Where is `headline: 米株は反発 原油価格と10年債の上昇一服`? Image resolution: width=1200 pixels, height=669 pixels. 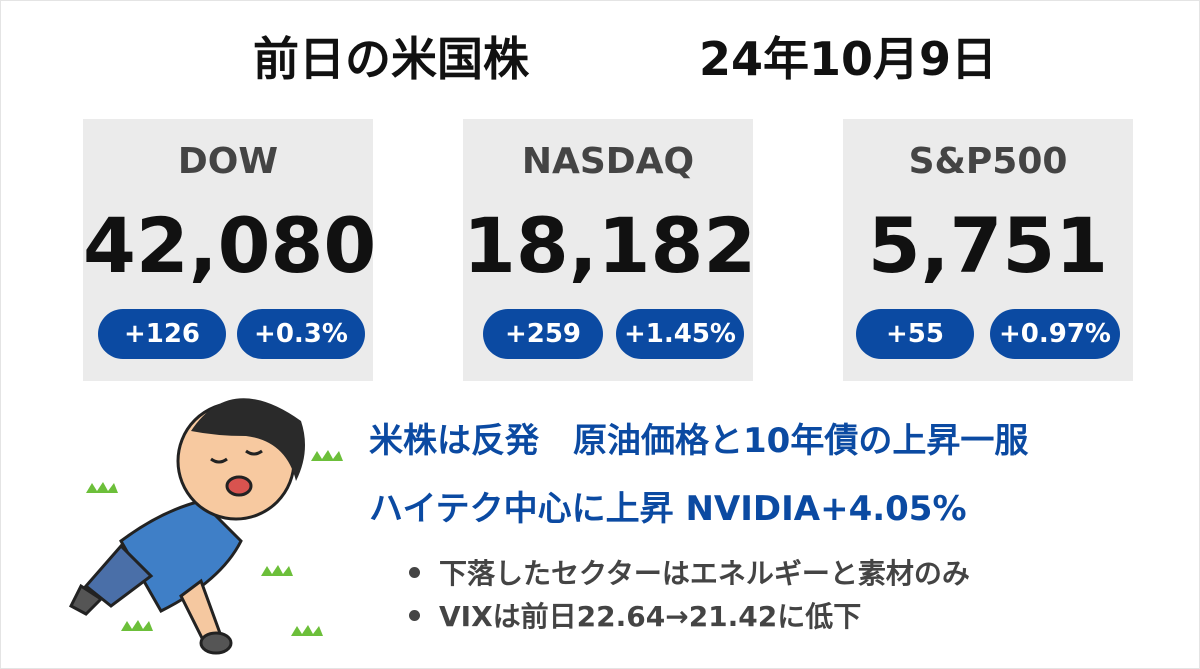
headline: 米株は反発 原油価格と10年債の上昇一服 is located at coordinates (699, 441).